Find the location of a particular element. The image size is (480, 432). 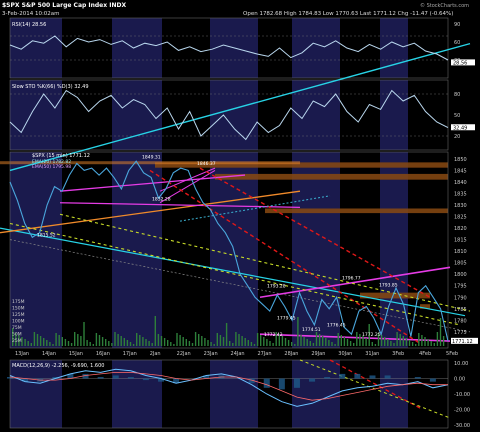

magenta-trendline-top is located at coordinates (152, 183).